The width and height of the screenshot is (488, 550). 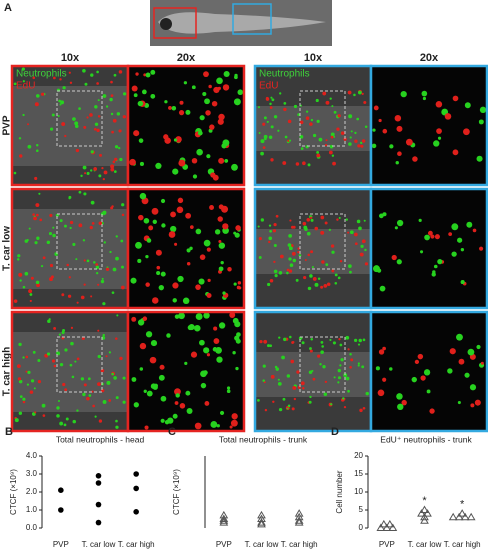 What do you see at coordinates (224, 544) in the screenshot?
I see `x-tick-label: PVP` at bounding box center [224, 544].